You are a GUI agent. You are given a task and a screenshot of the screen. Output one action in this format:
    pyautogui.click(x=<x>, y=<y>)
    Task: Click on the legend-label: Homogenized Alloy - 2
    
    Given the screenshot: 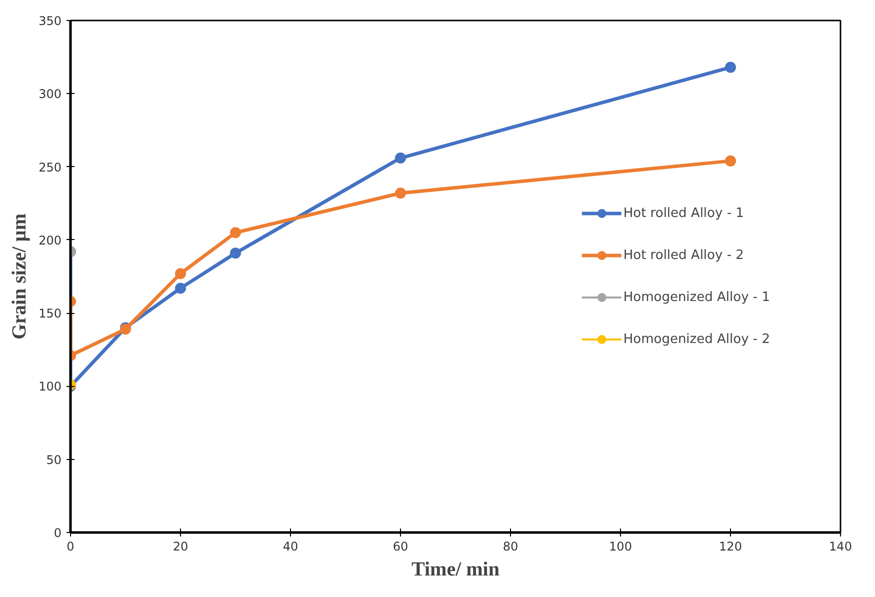 What is the action you would take?
    pyautogui.click(x=696, y=339)
    